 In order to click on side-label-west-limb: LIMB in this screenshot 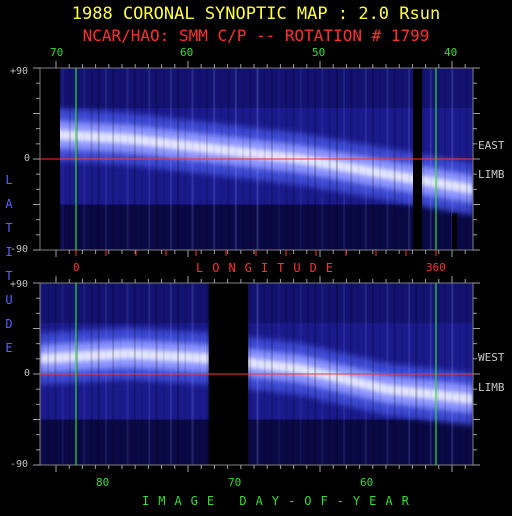, I will do `click(491, 387)`.